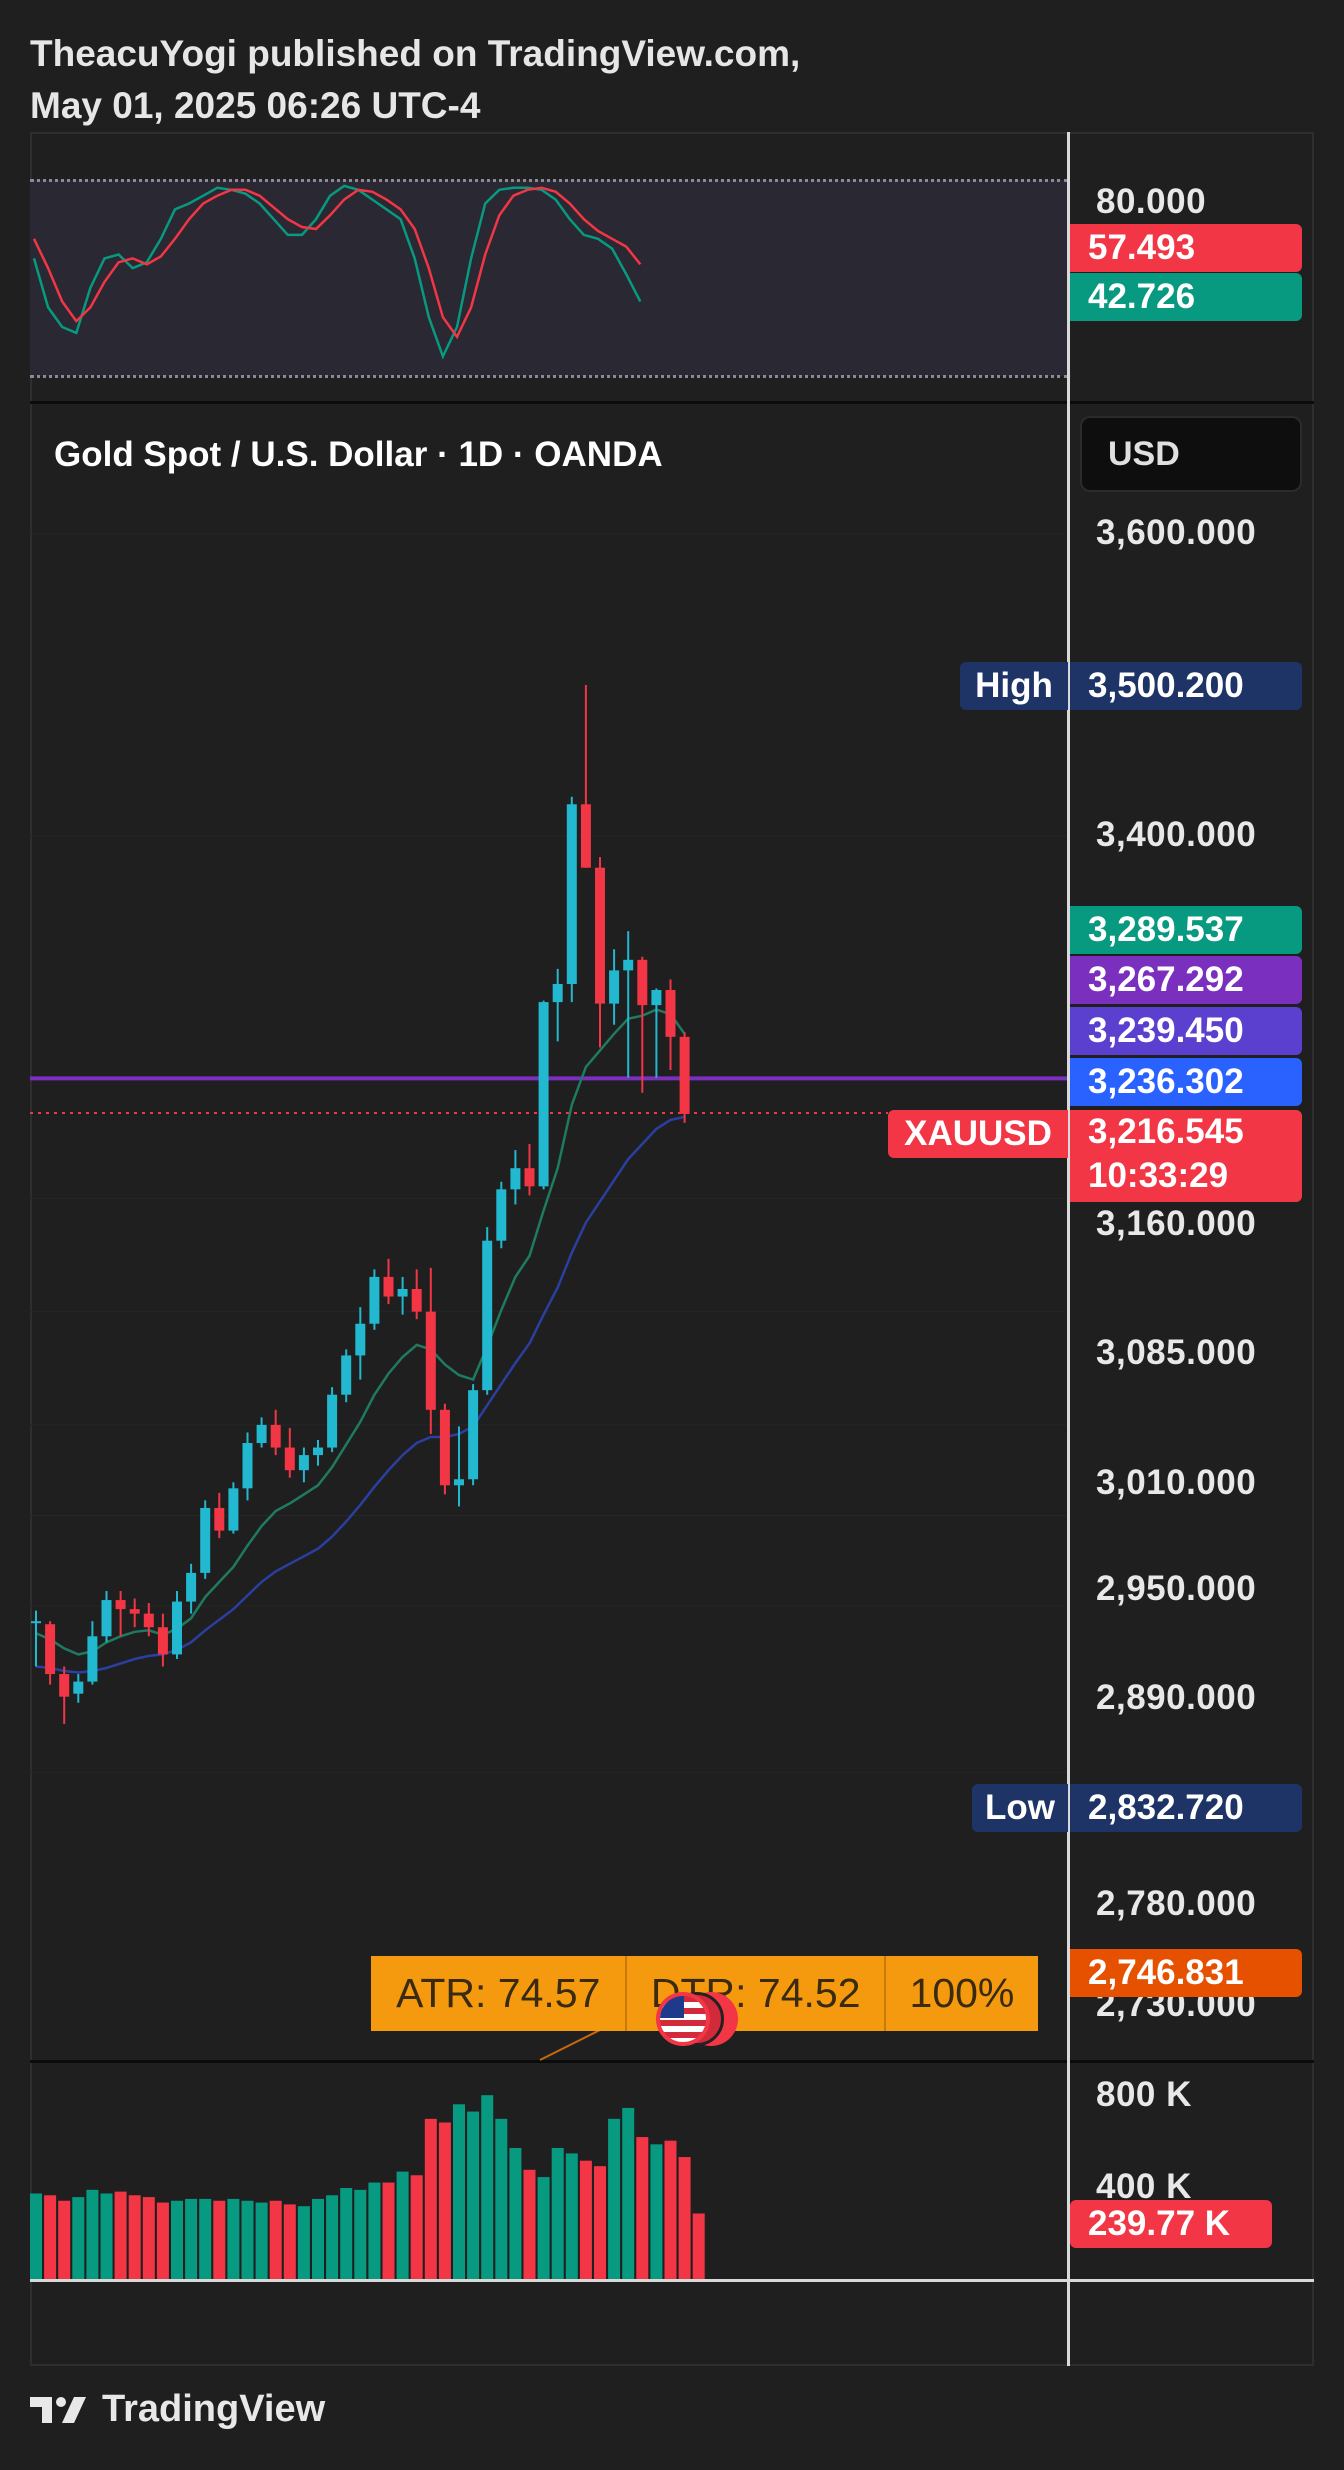 This screenshot has height=2470, width=1344. Describe the element at coordinates (701, 2020) in the screenshot. I see `us-flag-event-icon` at that location.